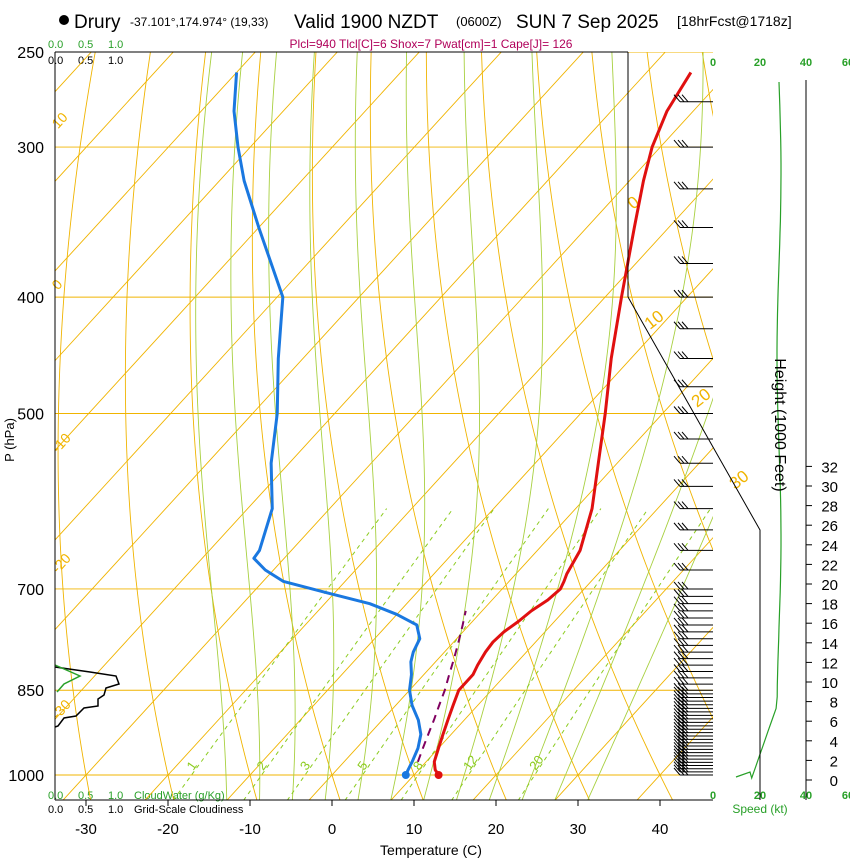 The width and height of the screenshot is (850, 860). Describe the element at coordinates (846, 796) in the screenshot. I see `speed-tick-bottom: 60` at that location.